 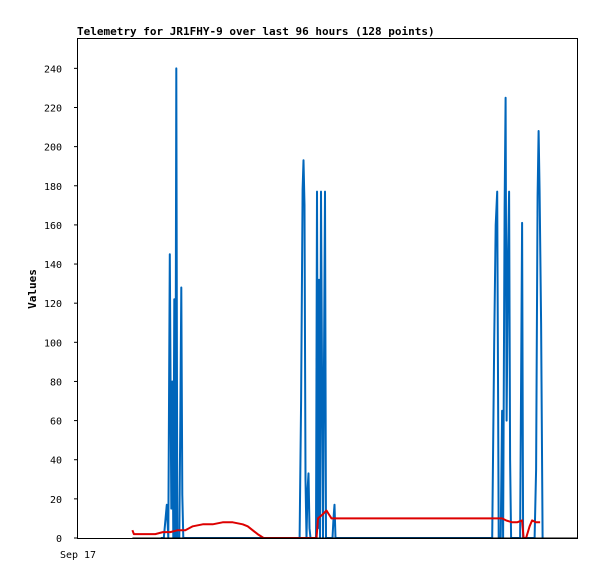 I want to click on y-tick-label: 80, so click(x=56, y=382).